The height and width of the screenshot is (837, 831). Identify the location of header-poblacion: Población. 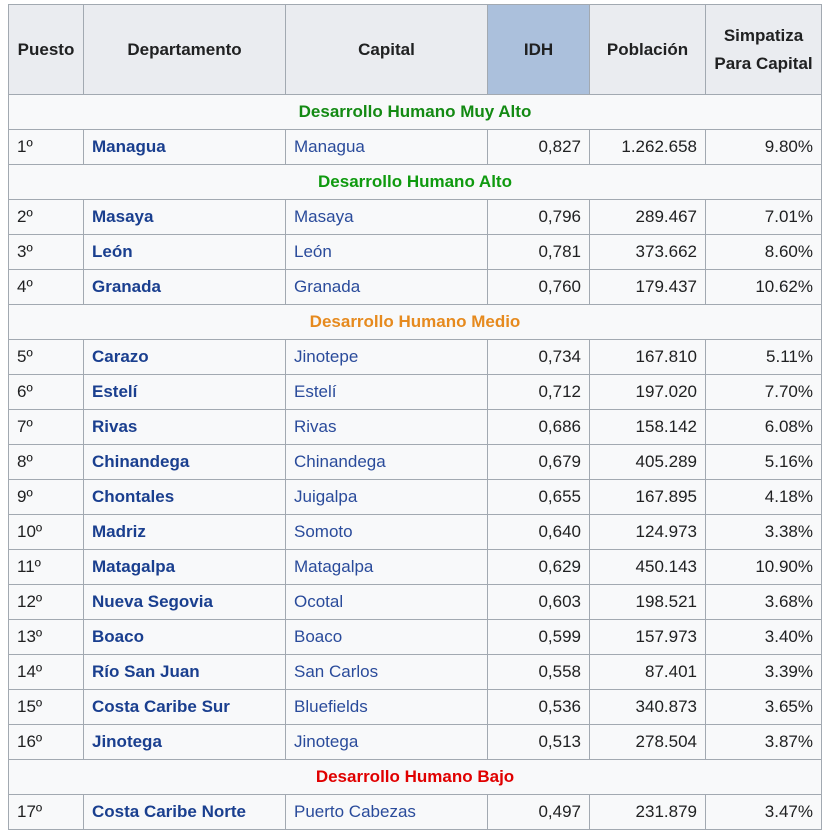
(647, 49).